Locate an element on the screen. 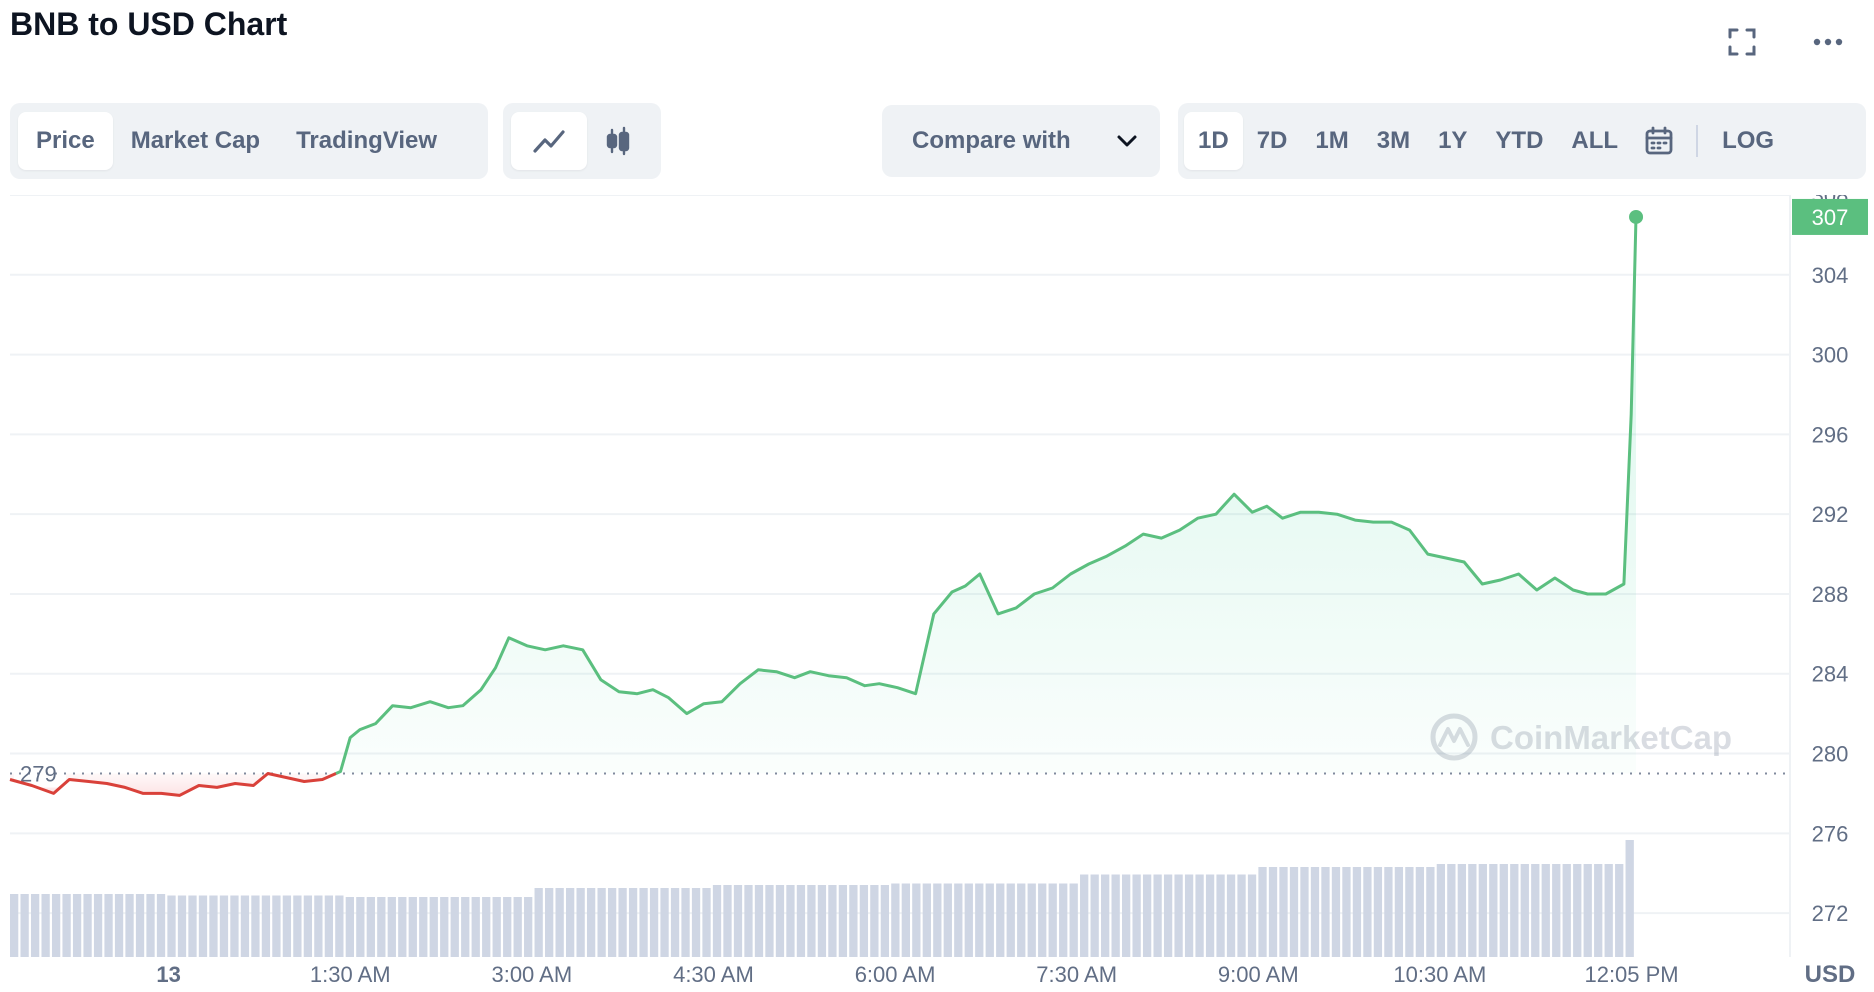 The width and height of the screenshot is (1874, 992). y-tick-label: 276 is located at coordinates (1830, 833).